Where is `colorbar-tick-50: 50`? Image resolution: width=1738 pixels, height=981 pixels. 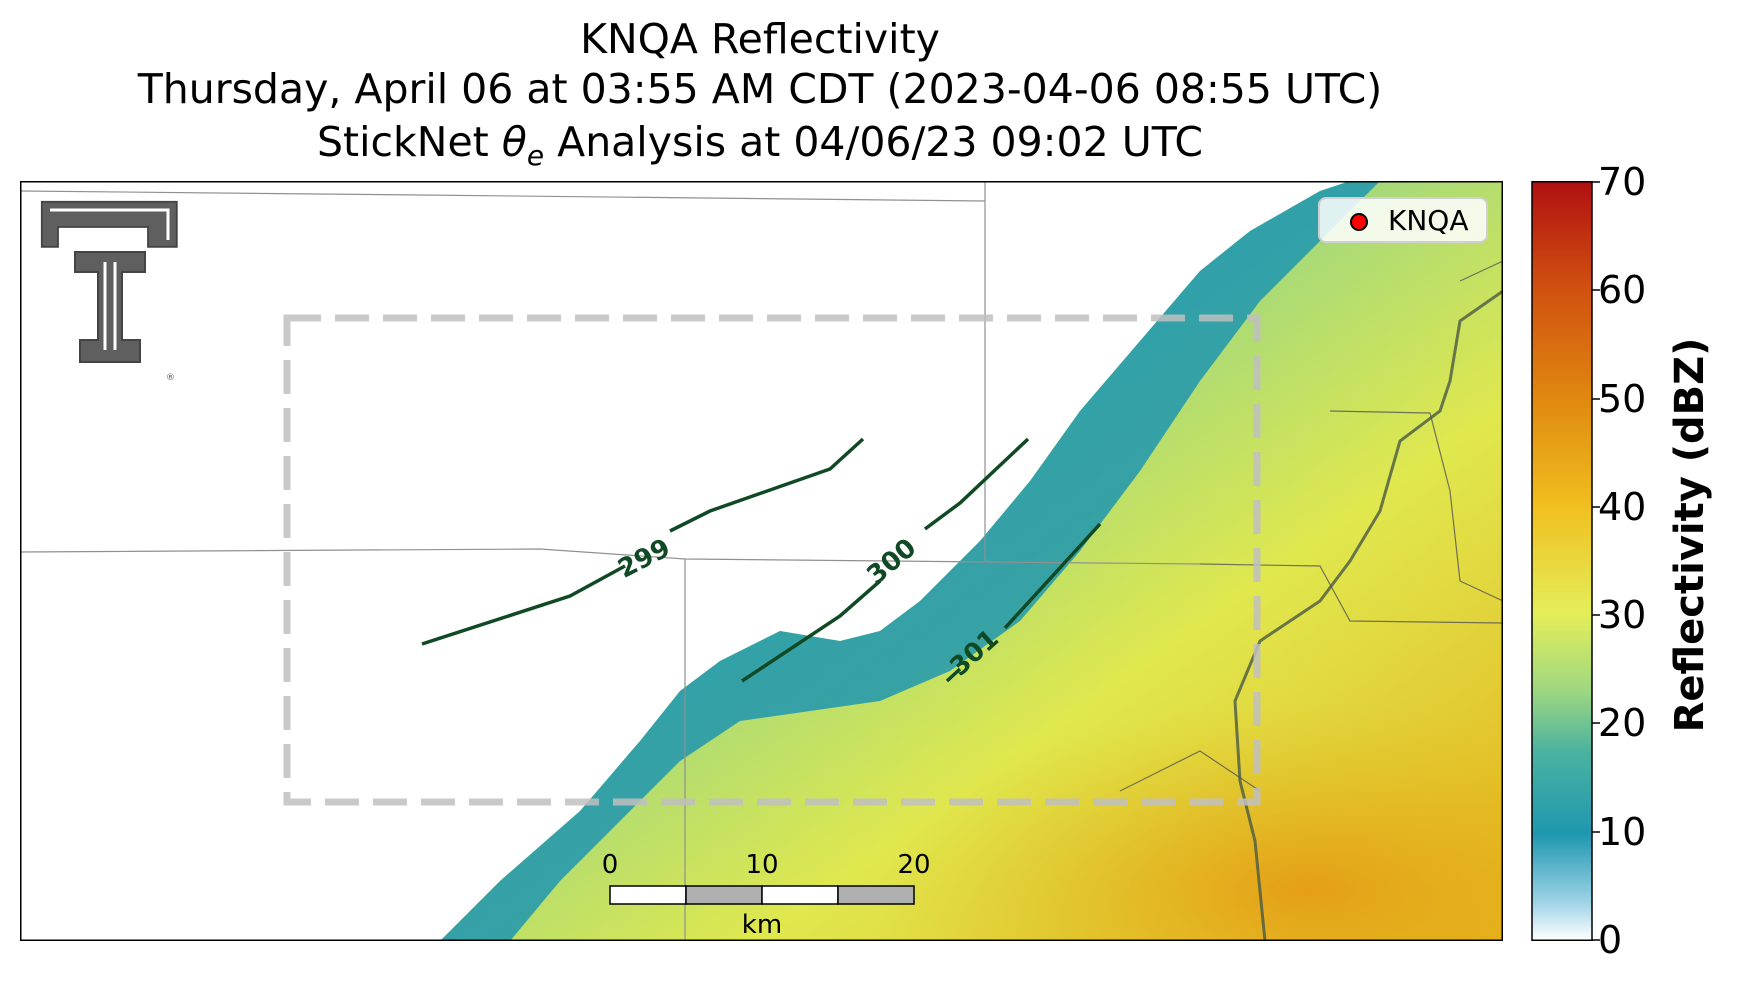 colorbar-tick-50: 50 is located at coordinates (1622, 399).